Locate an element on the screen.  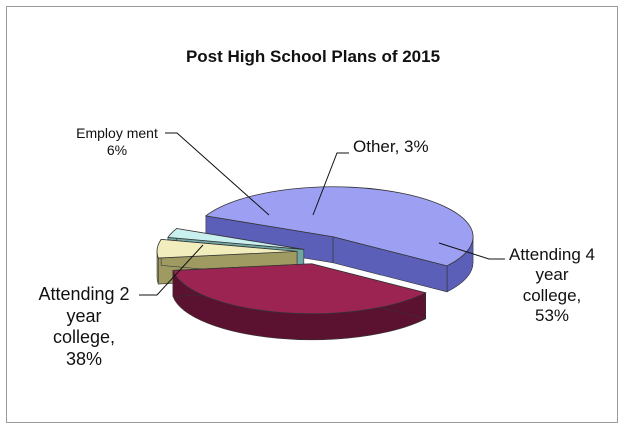
slice-label-2yr: Attending 2 year college, 38% is located at coordinates (84, 327).